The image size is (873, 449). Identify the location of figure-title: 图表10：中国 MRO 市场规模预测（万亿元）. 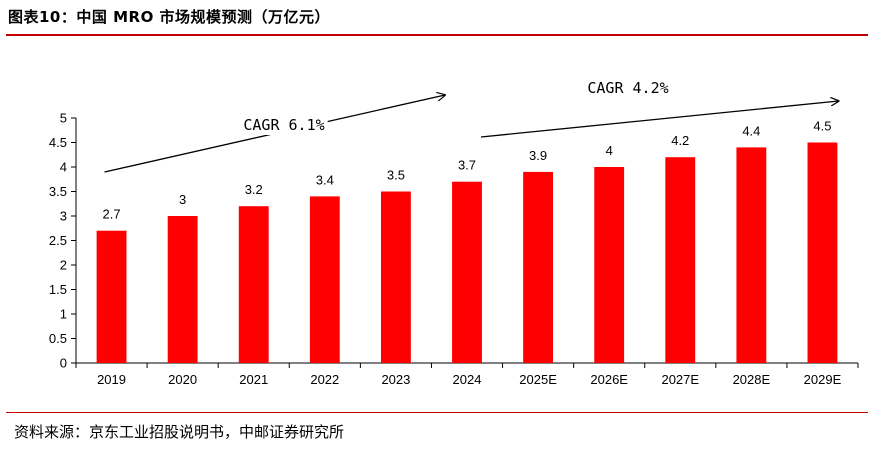
(169, 17).